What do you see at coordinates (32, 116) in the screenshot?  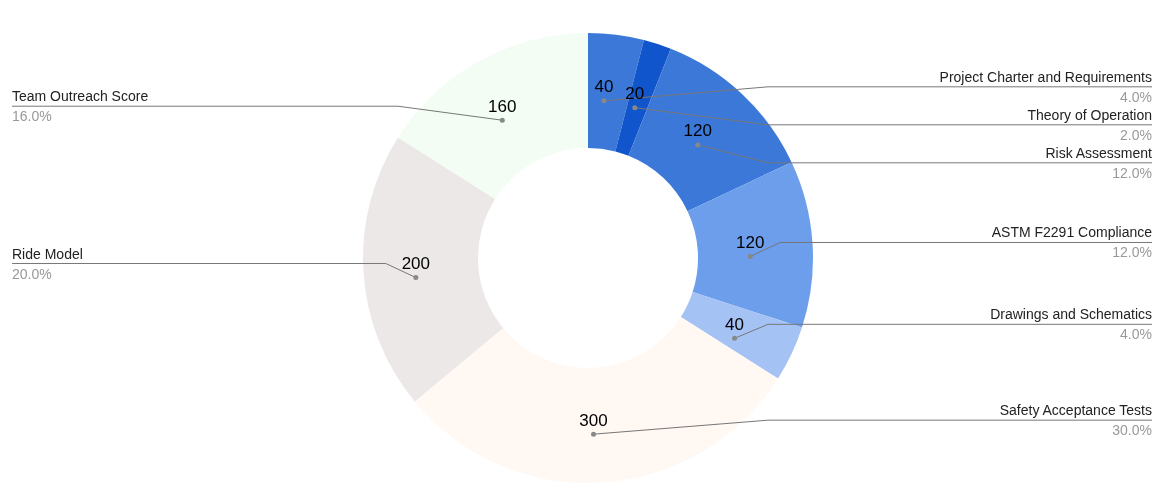 I see `text: 16.0%` at bounding box center [32, 116].